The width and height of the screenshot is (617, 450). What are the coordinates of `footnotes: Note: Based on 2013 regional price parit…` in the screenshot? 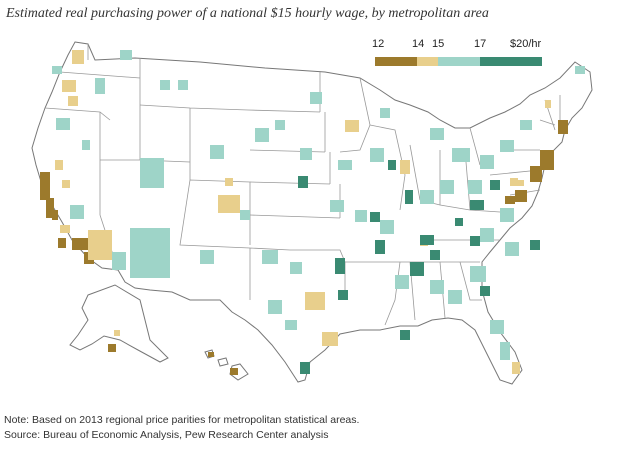 It's located at (181, 428).